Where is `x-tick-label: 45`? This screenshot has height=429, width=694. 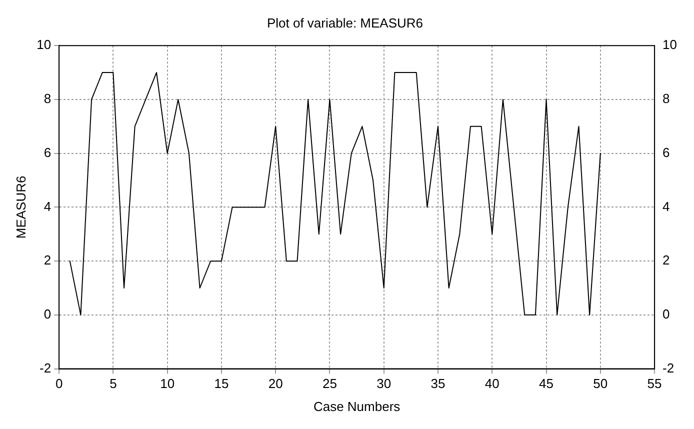 x-tick-label: 45 is located at coordinates (546, 384).